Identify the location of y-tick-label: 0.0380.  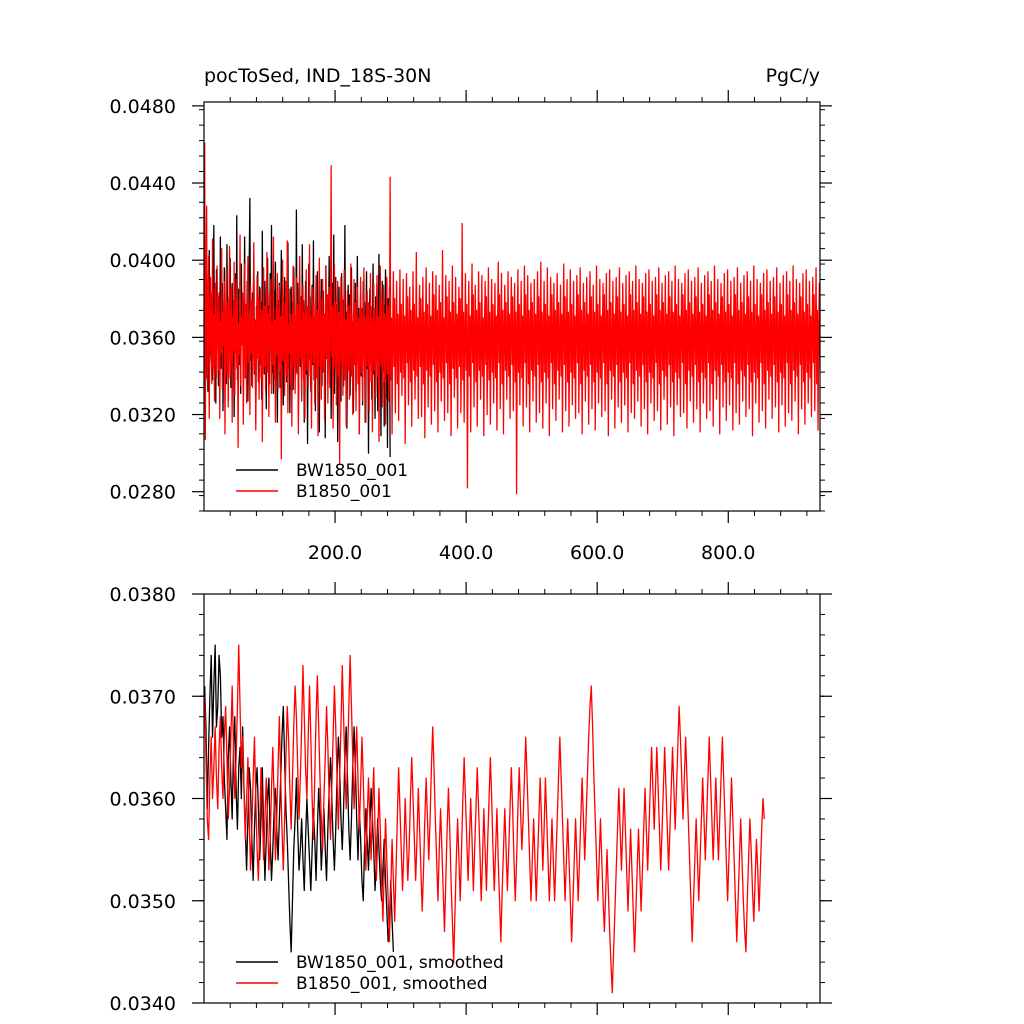
(143, 595).